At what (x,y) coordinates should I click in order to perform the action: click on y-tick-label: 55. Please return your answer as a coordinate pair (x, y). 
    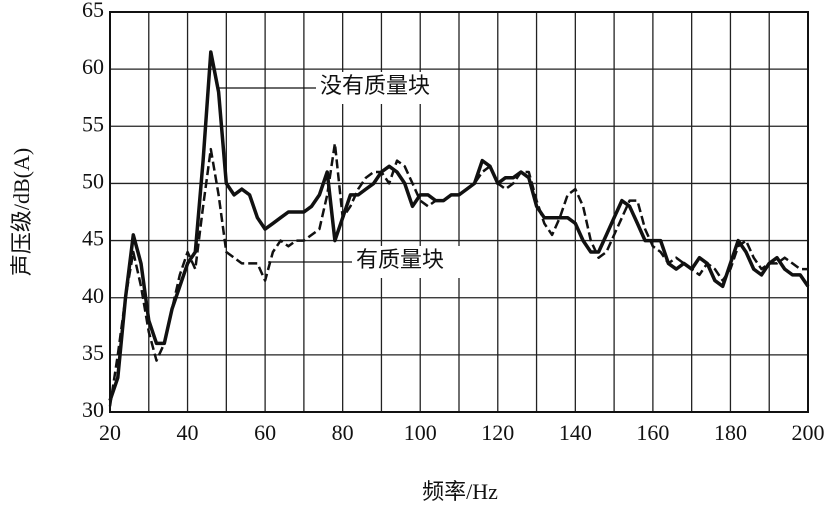
    Looking at the image, I should click on (93, 123).